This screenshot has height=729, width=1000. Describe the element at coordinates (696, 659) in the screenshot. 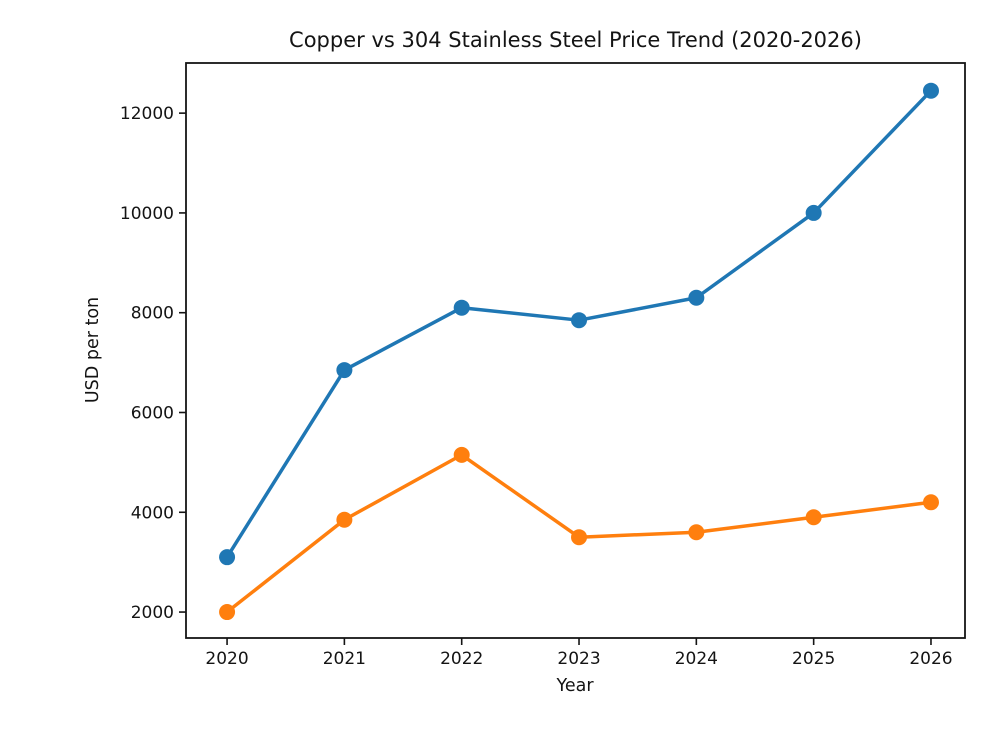

I see `x-tick-label: 2024` at that location.